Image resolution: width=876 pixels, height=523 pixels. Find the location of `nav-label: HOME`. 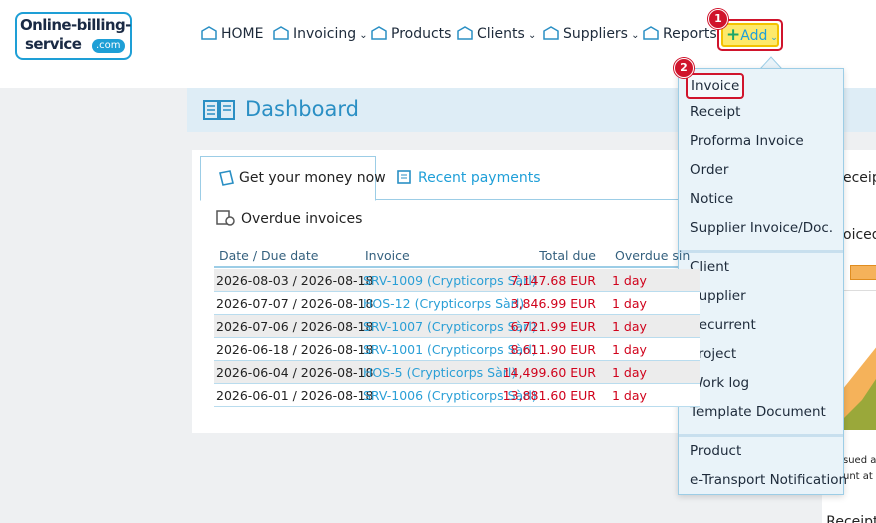

nav-label: HOME is located at coordinates (242, 34).